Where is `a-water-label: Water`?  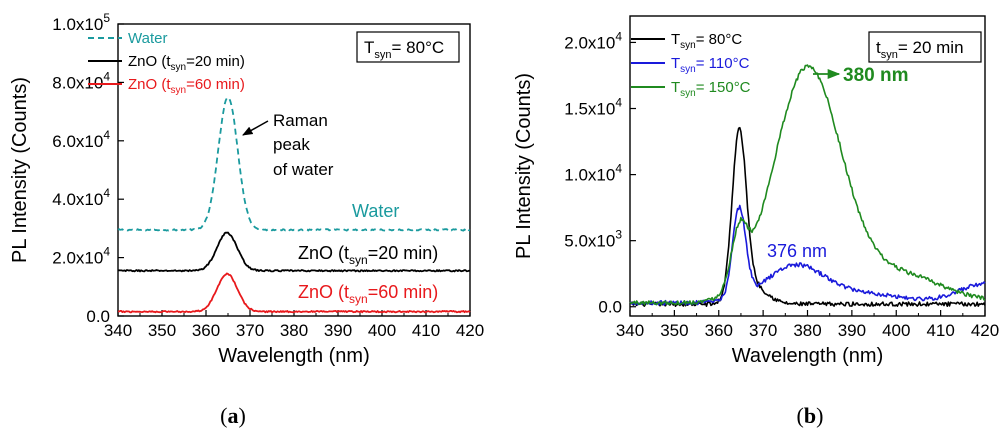 a-water-label: Water is located at coordinates (375, 211).